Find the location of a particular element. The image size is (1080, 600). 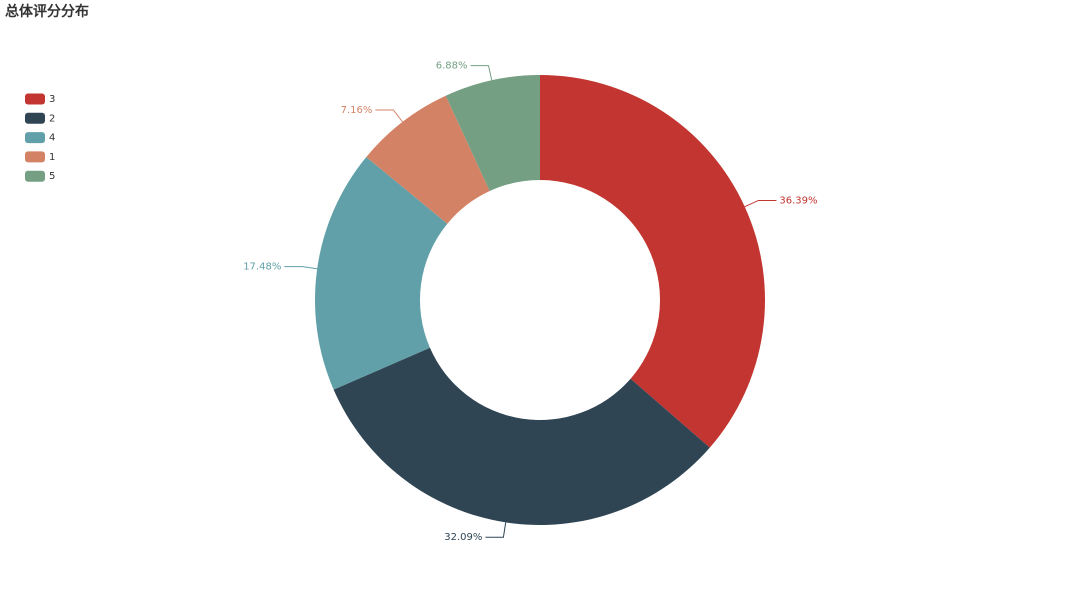

legend-label: 2 is located at coordinates (52, 118).